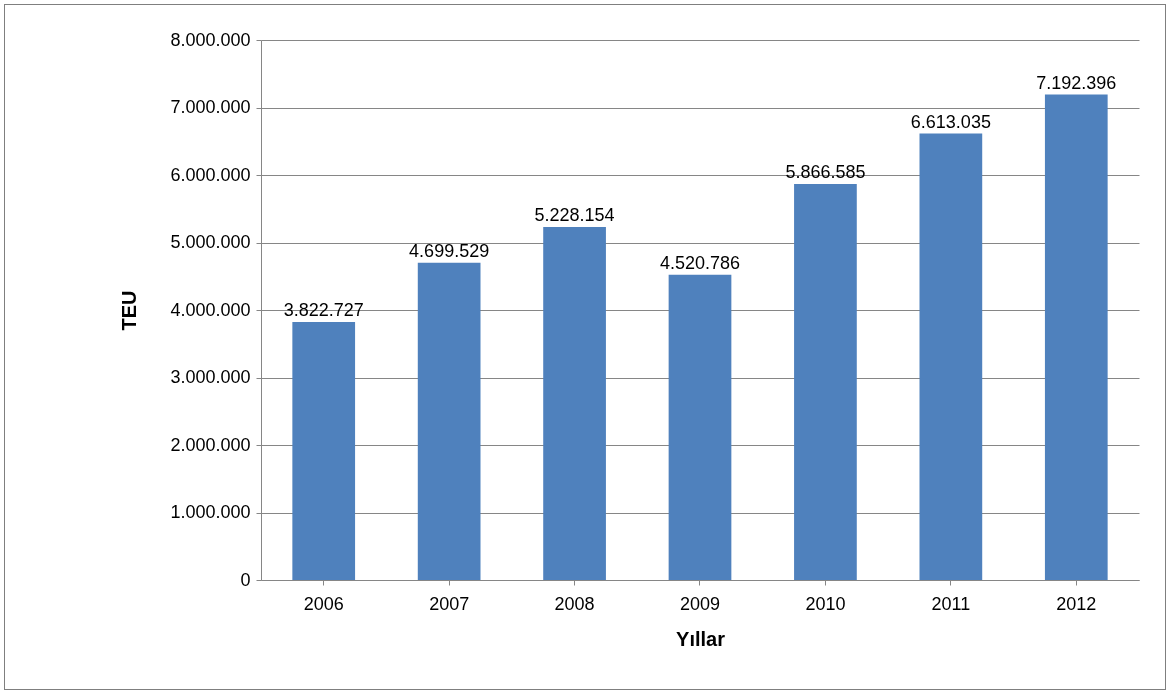  I want to click on y-tick-label: 4.000.000, so click(210, 309).